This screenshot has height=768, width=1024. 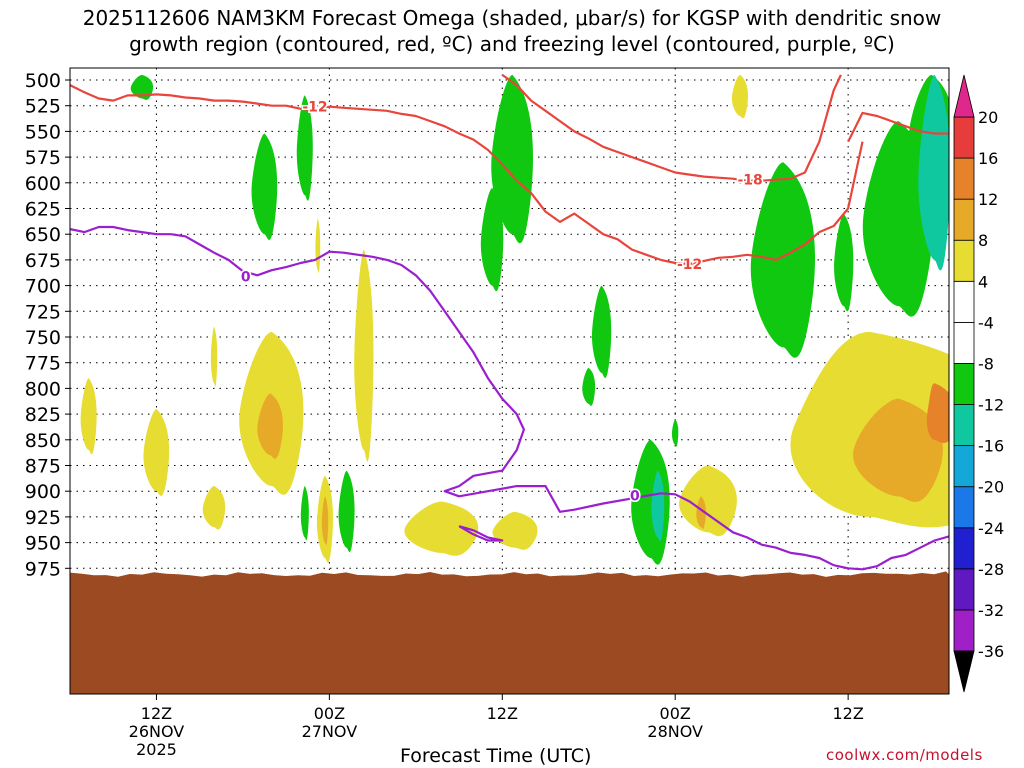 What do you see at coordinates (991, 405) in the screenshot?
I see `colorbar-label: -12` at bounding box center [991, 405].